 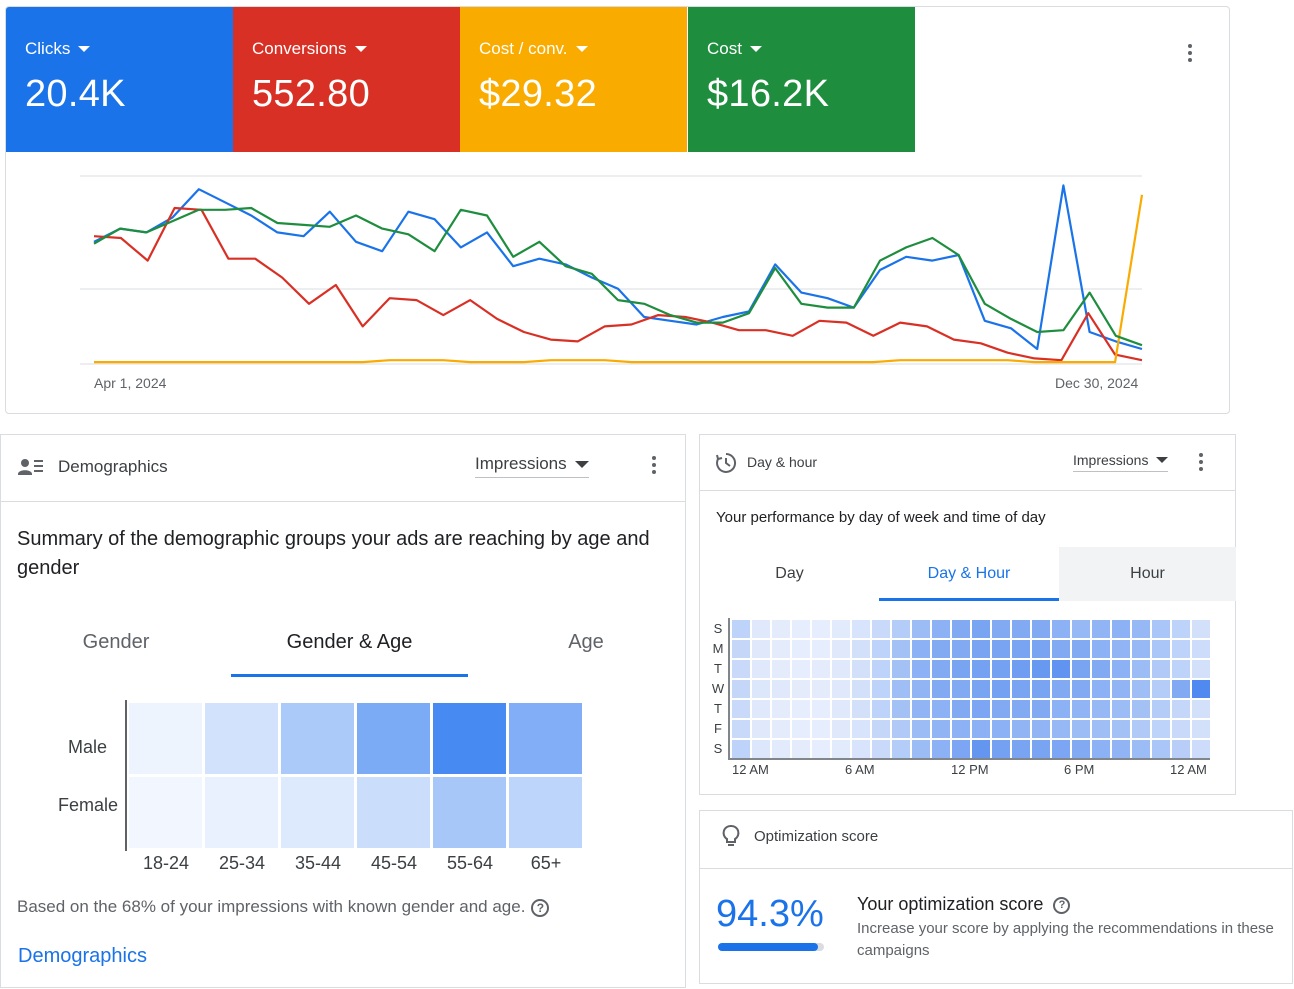 What do you see at coordinates (532, 466) in the screenshot?
I see `demographics-metric-dropdown: Impressions` at bounding box center [532, 466].